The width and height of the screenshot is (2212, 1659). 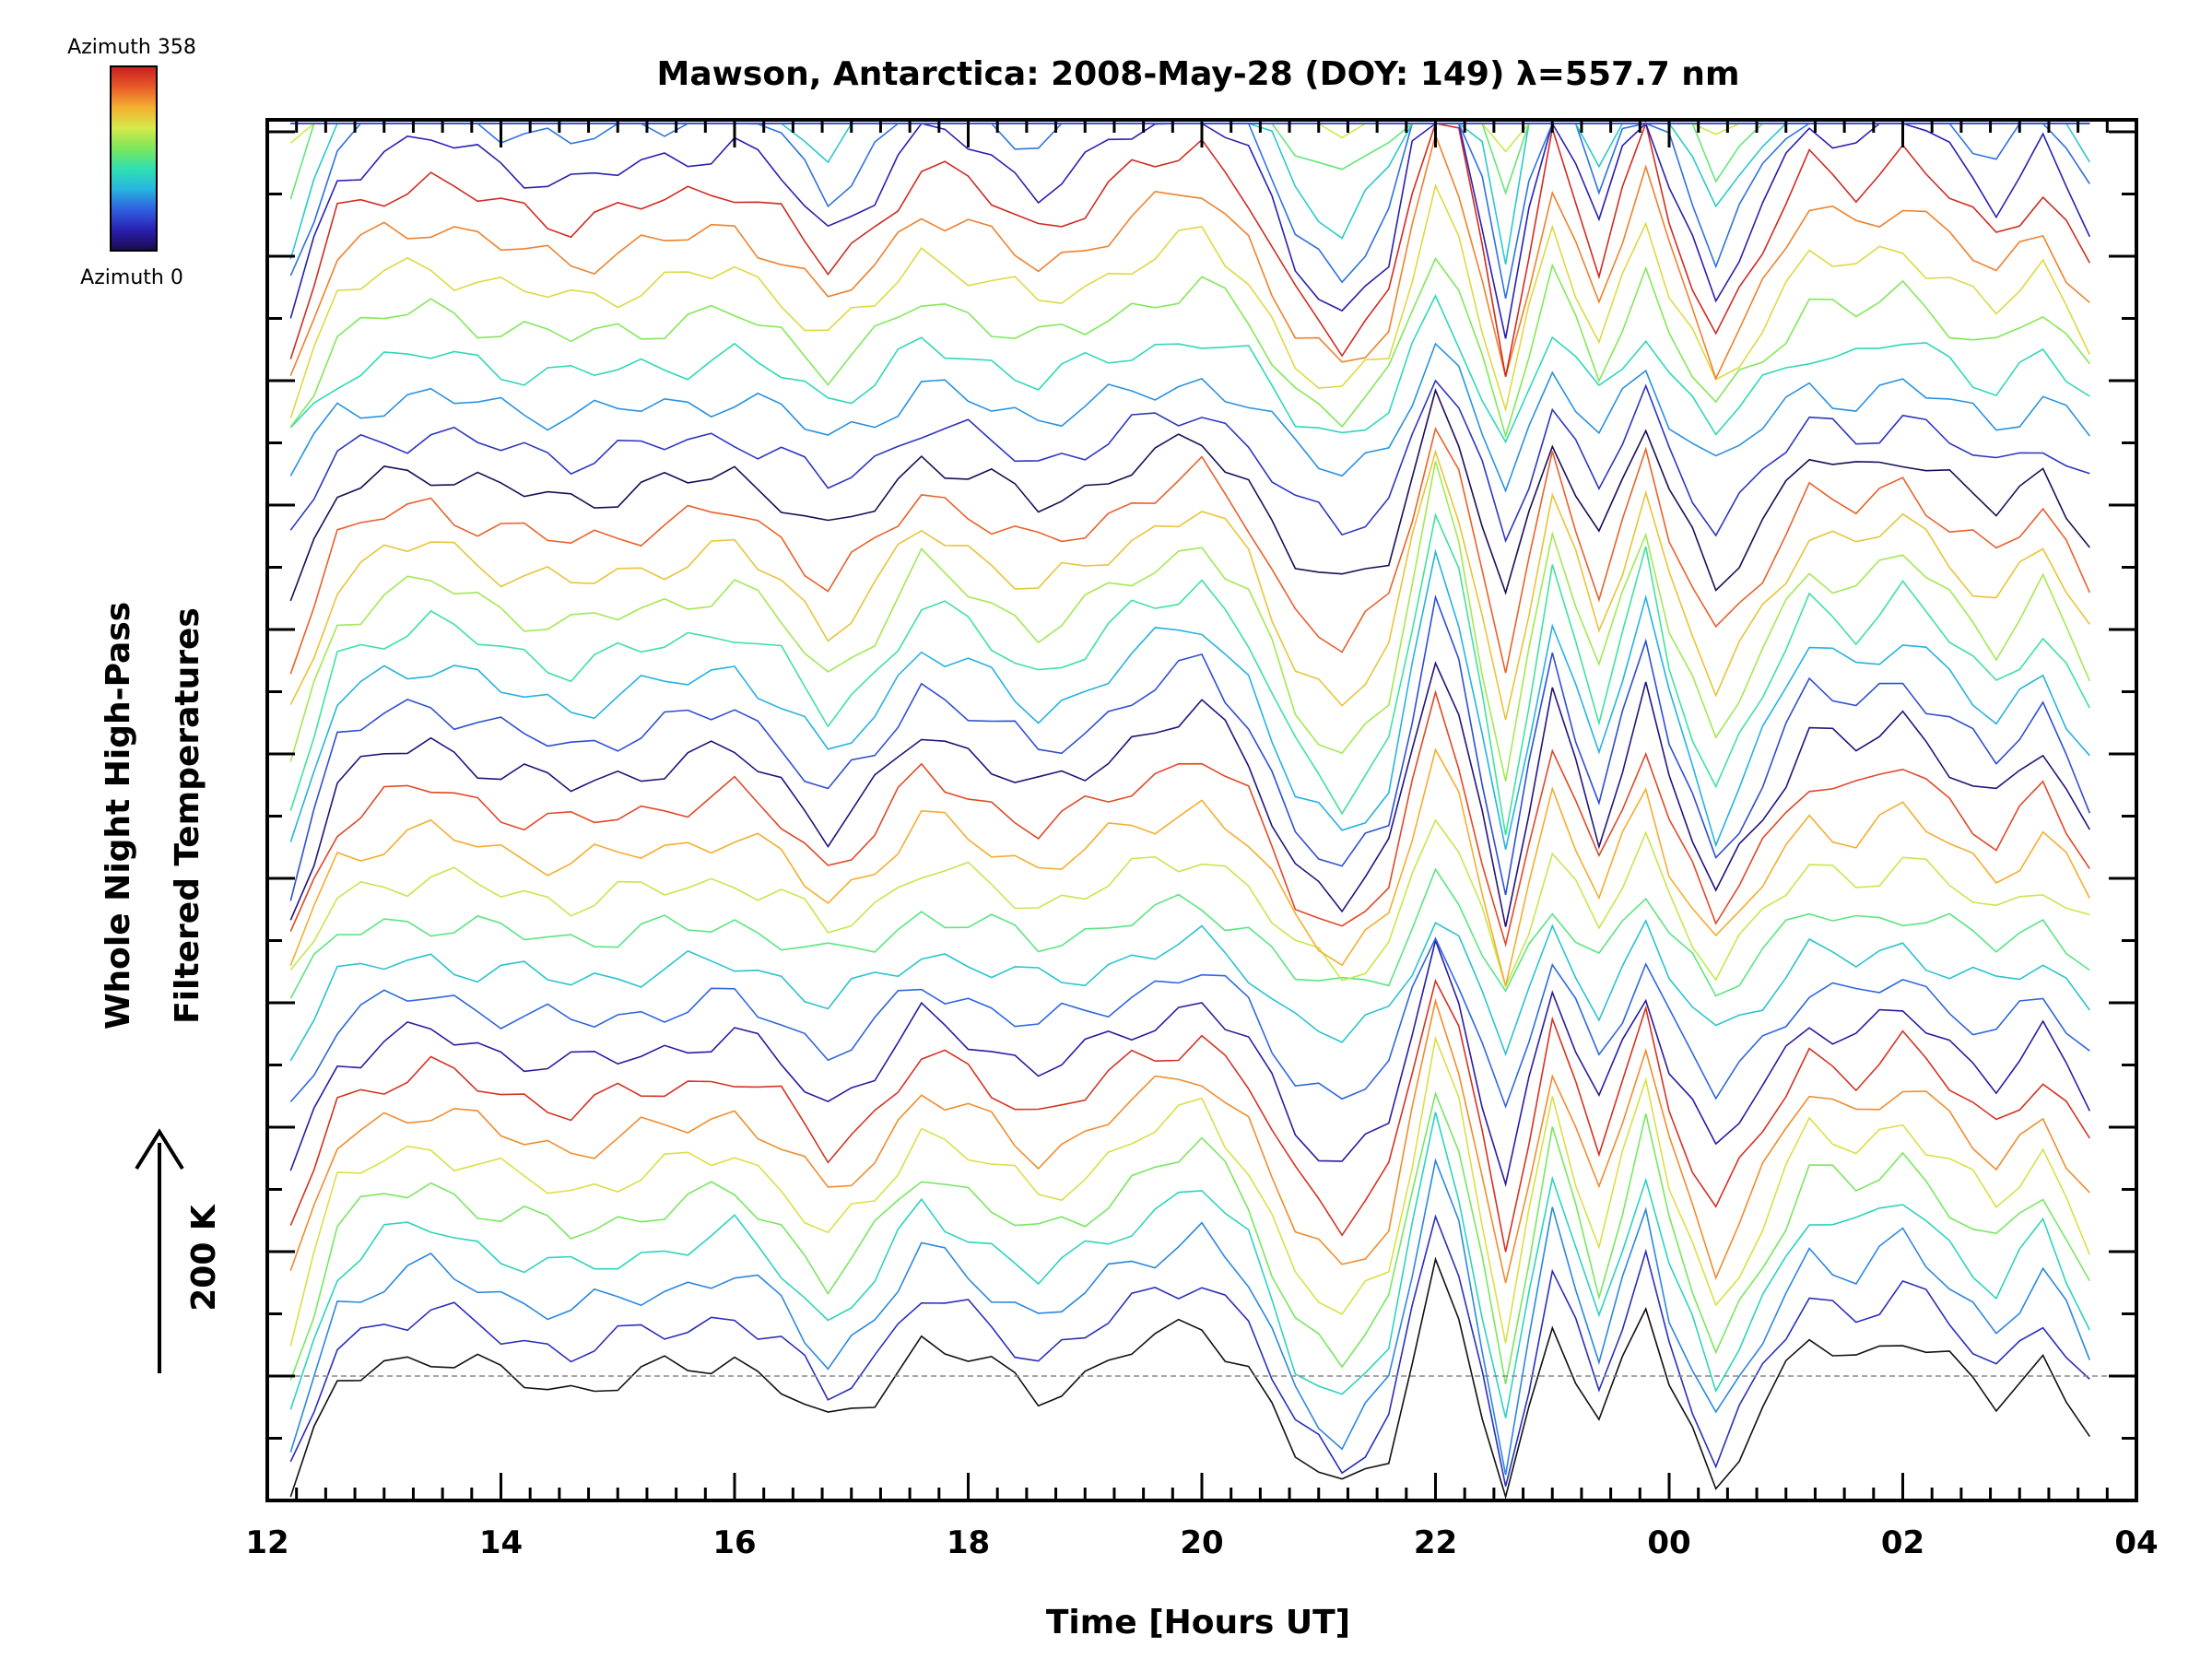 What do you see at coordinates (1902, 1542) in the screenshot?
I see `x-tick-label: 02` at bounding box center [1902, 1542].